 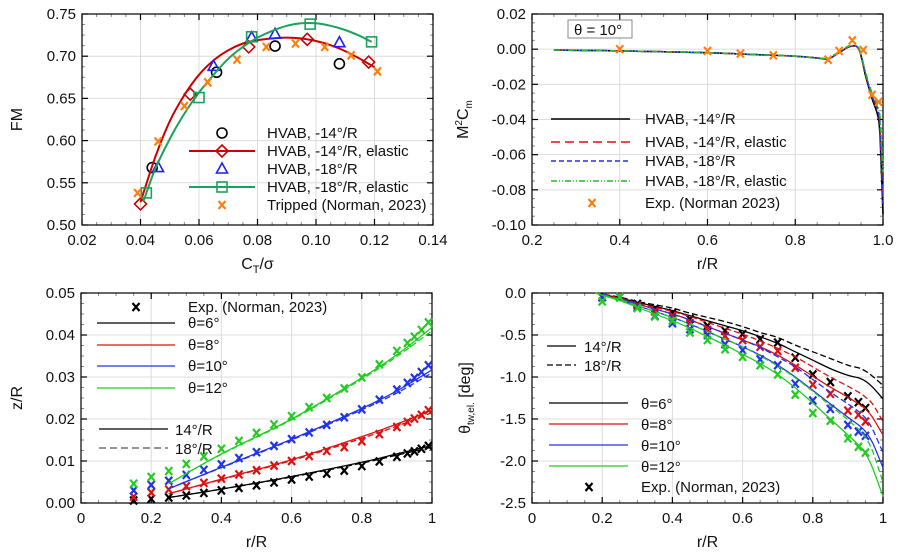 I want to click on x-tick-label: 0.2, so click(x=151, y=518).